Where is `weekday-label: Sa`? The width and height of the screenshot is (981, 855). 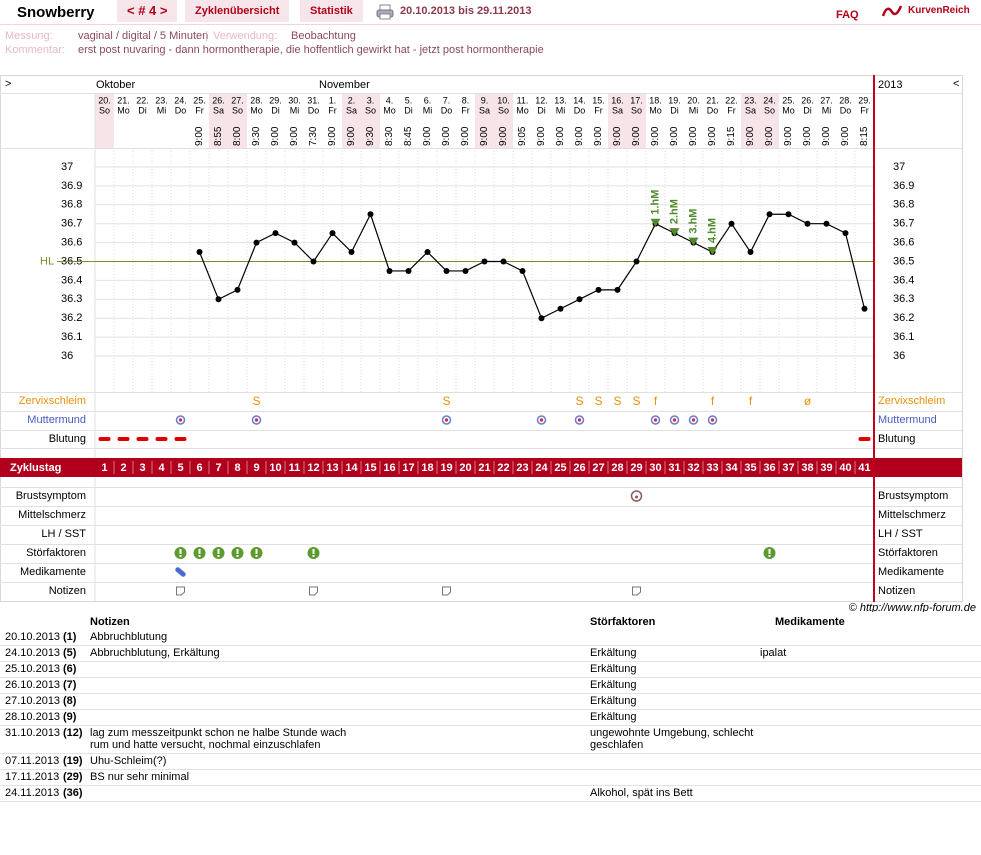
weekday-label: Sa is located at coordinates (218, 110).